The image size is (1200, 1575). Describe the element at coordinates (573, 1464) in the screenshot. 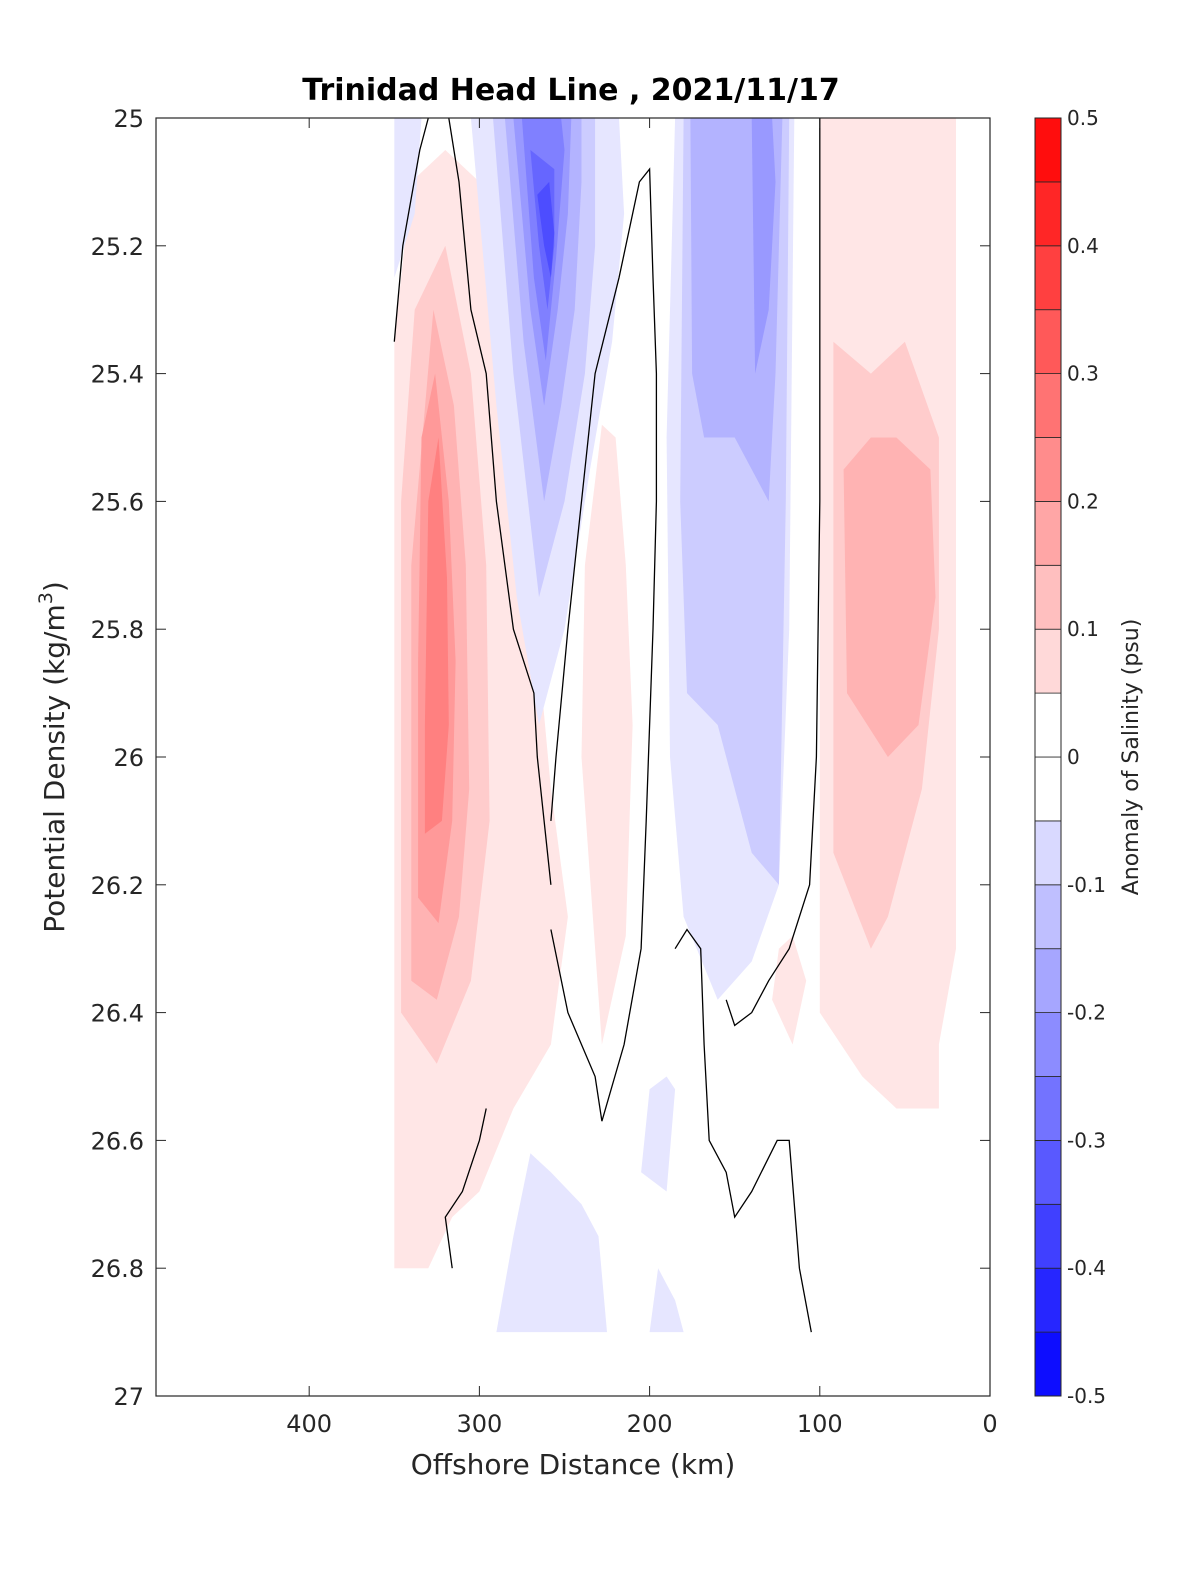

I see `x-axis-label: Offshore Distance (km)` at that location.